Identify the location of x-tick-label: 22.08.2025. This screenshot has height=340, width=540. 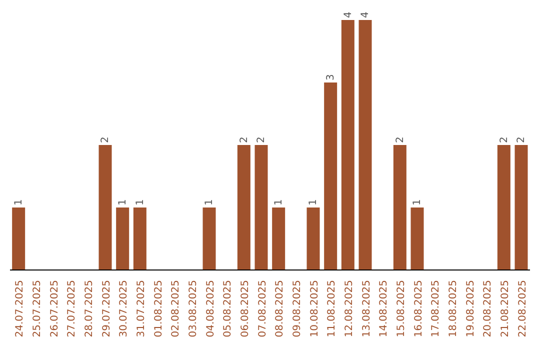
(522, 309).